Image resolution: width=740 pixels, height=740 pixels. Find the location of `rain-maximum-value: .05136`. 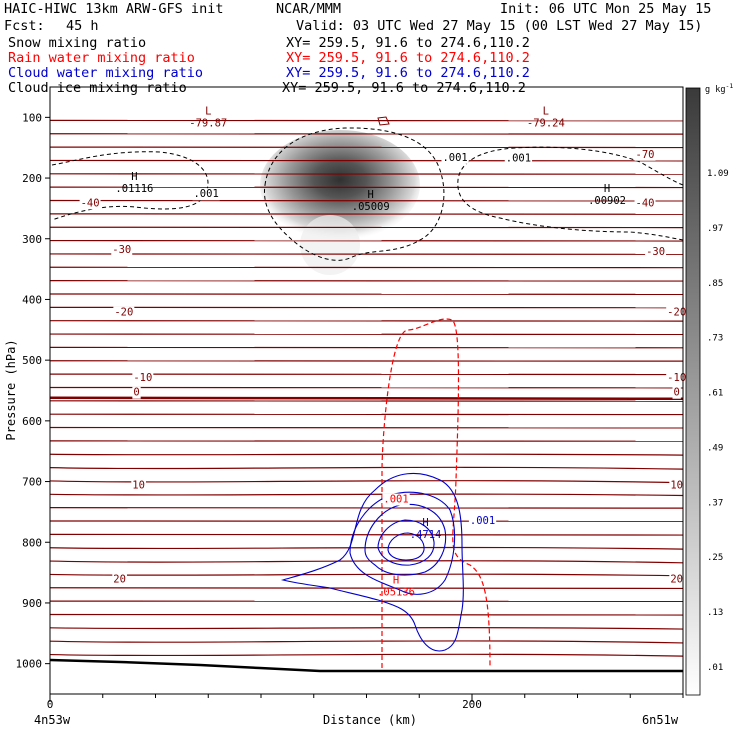

rain-maximum-value: .05136 is located at coordinates (396, 593).